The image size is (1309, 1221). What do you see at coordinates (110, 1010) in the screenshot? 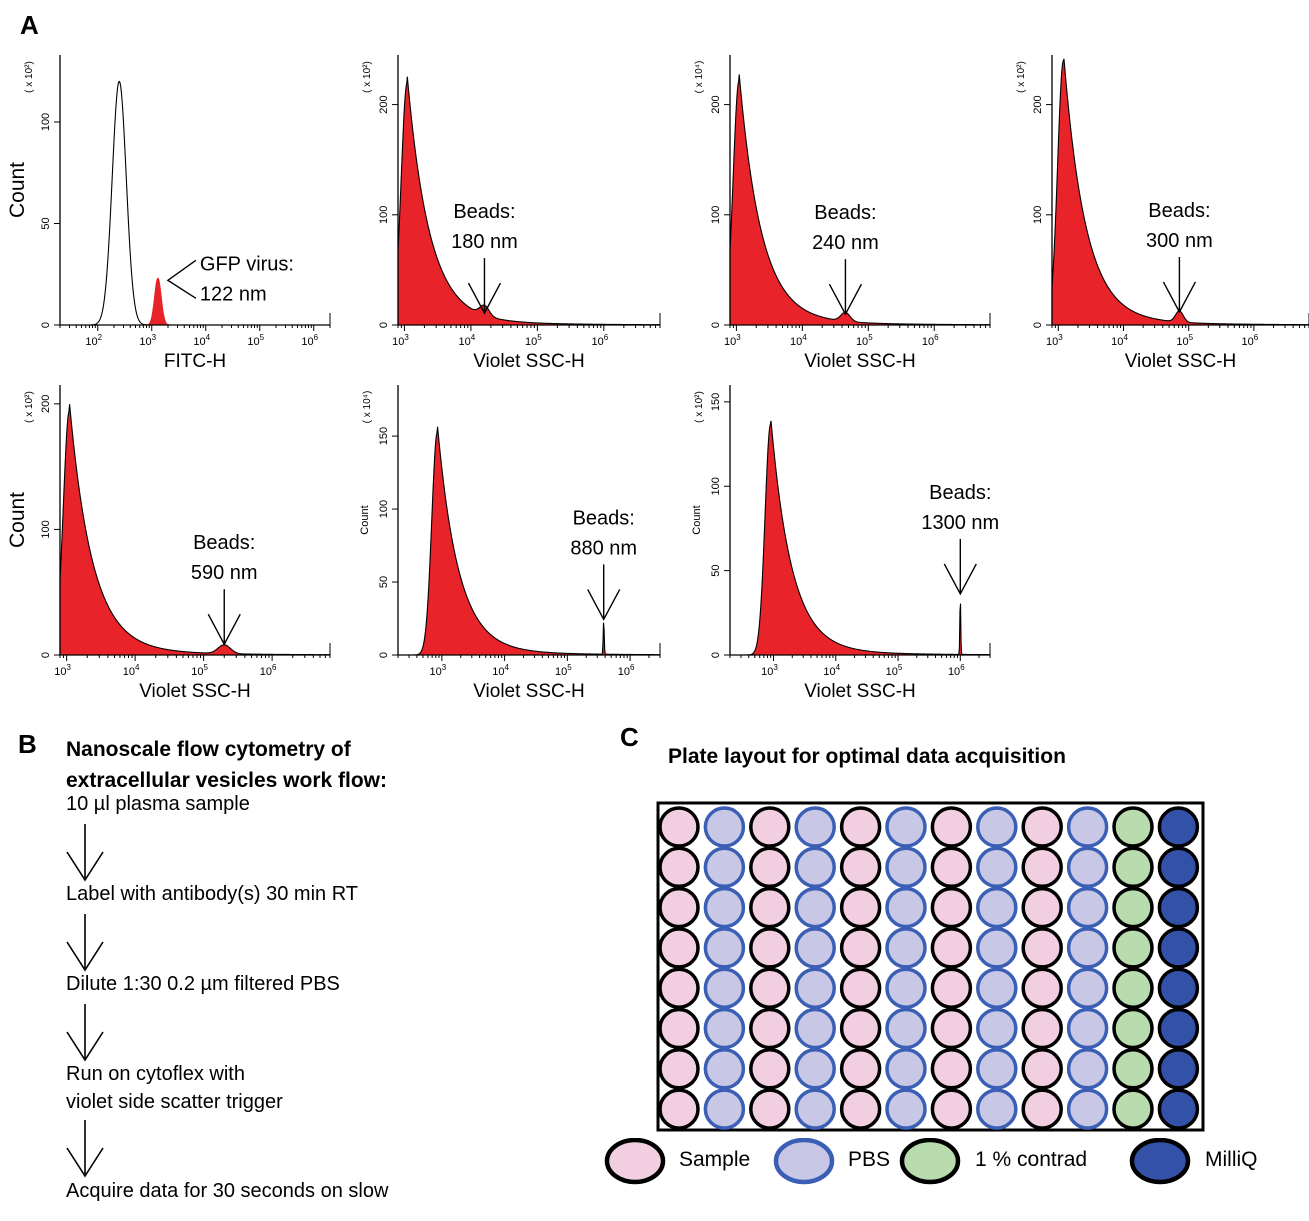
I see `workflow-arrows` at bounding box center [110, 1010].